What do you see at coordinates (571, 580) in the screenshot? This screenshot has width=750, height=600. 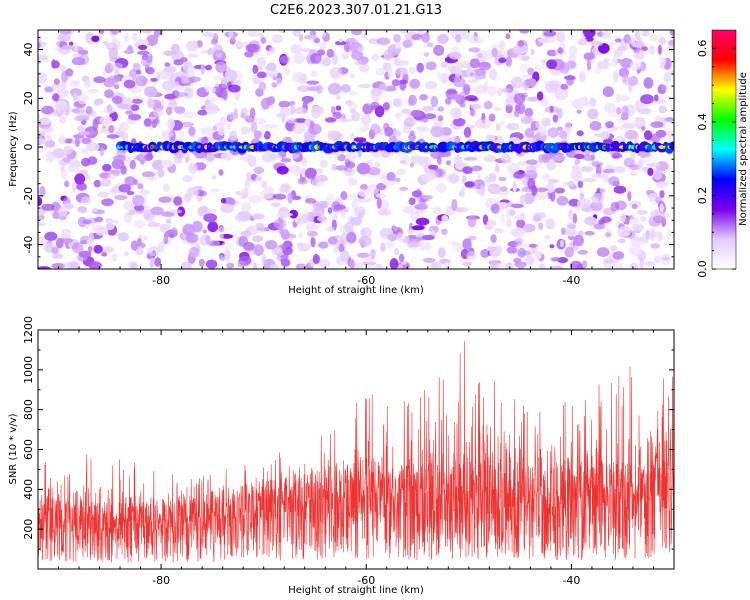 I see `x-tick-label: -40` at bounding box center [571, 580].